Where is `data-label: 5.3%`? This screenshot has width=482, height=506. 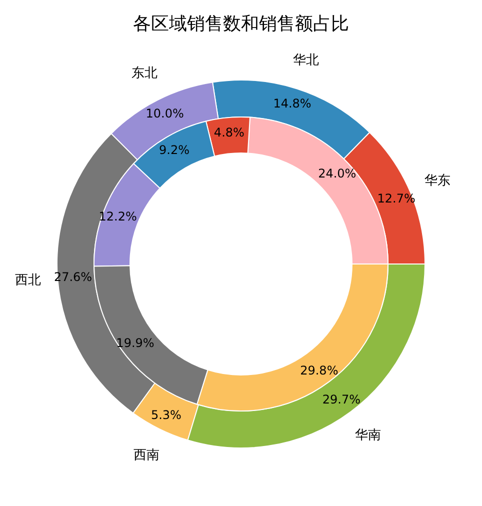 data-label: 5.3% is located at coordinates (166, 415).